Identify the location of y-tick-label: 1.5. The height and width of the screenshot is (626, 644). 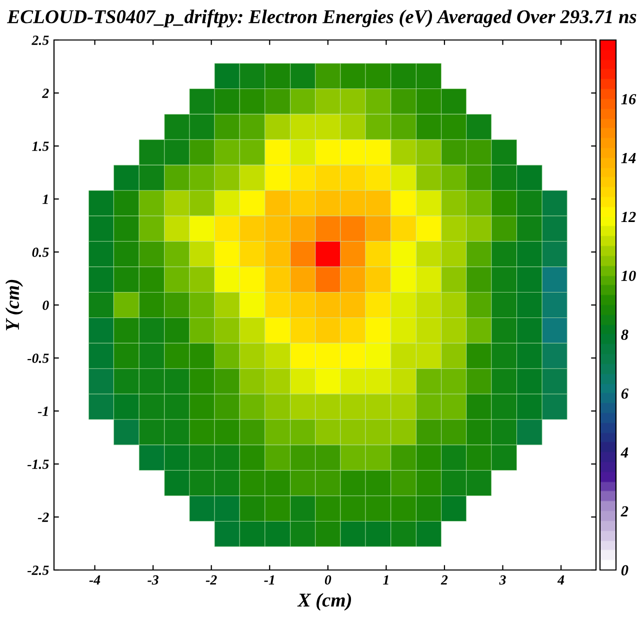
(40, 147).